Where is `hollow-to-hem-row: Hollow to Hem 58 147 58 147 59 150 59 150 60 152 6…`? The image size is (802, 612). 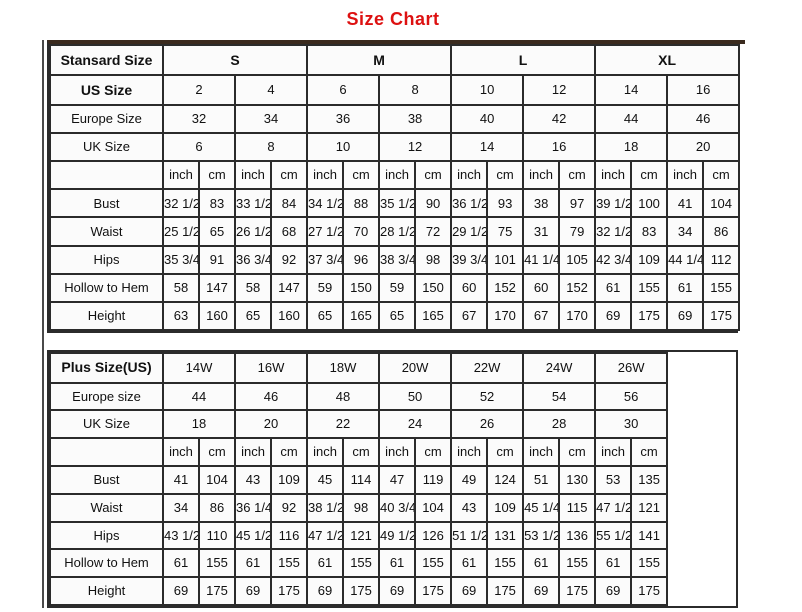 hollow-to-hem-row: Hollow to Hem 58 147 58 147 59 150 59 150 60 152 6… is located at coordinates (395, 287).